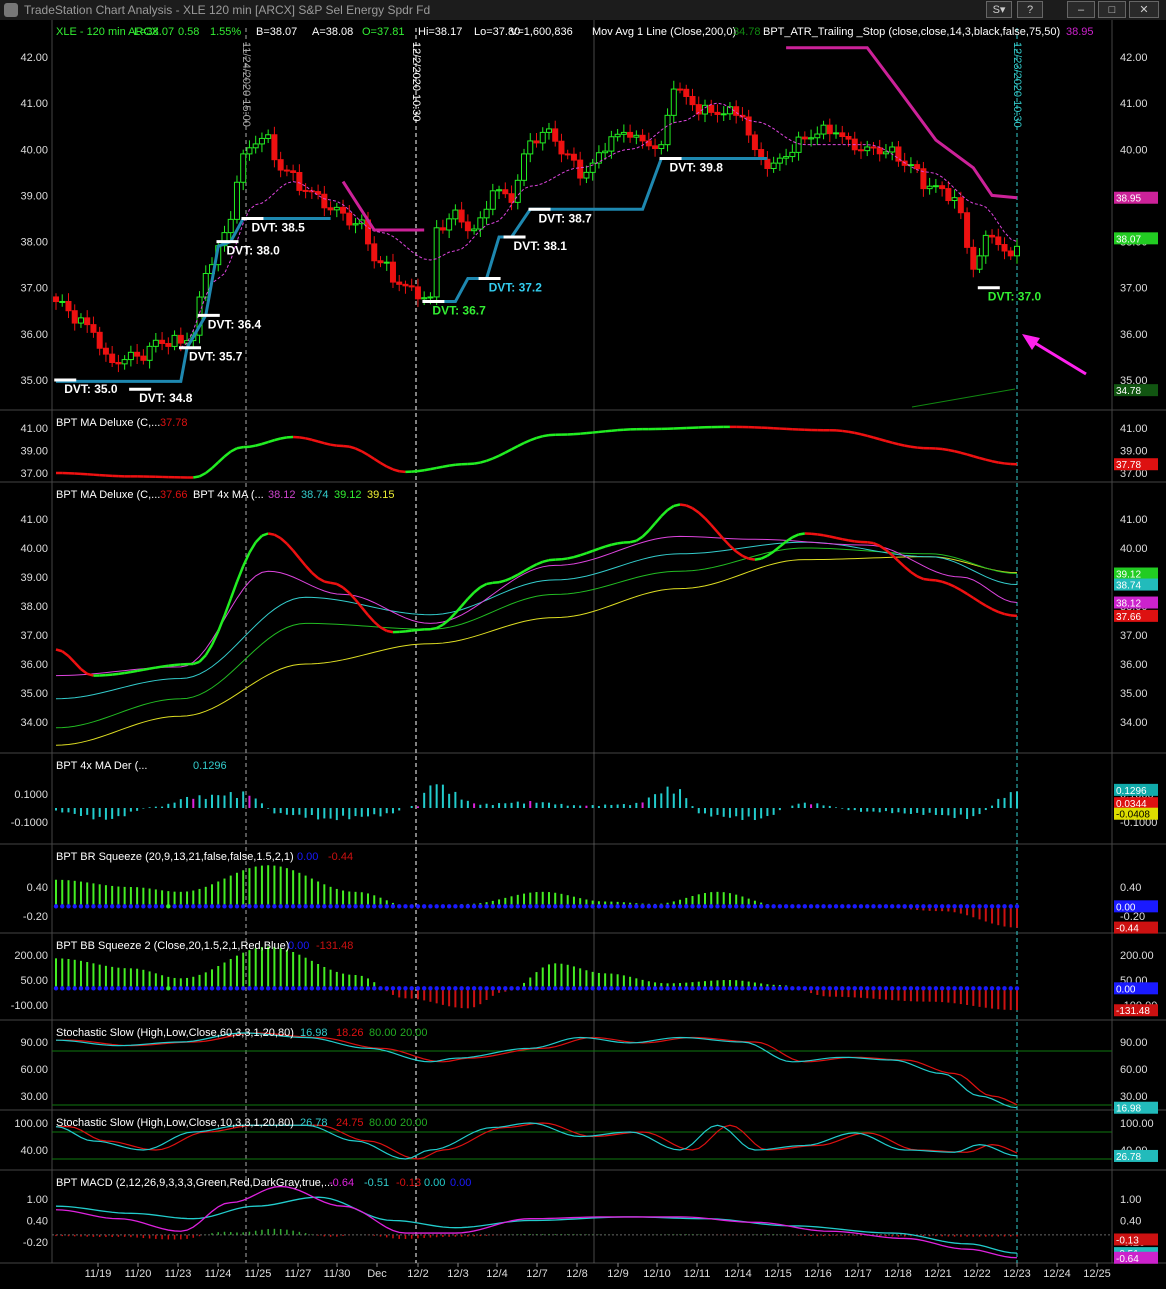 Image resolution: width=1166 pixels, height=1289 pixels. I want to click on badge-label: 38.95, so click(1128, 199).